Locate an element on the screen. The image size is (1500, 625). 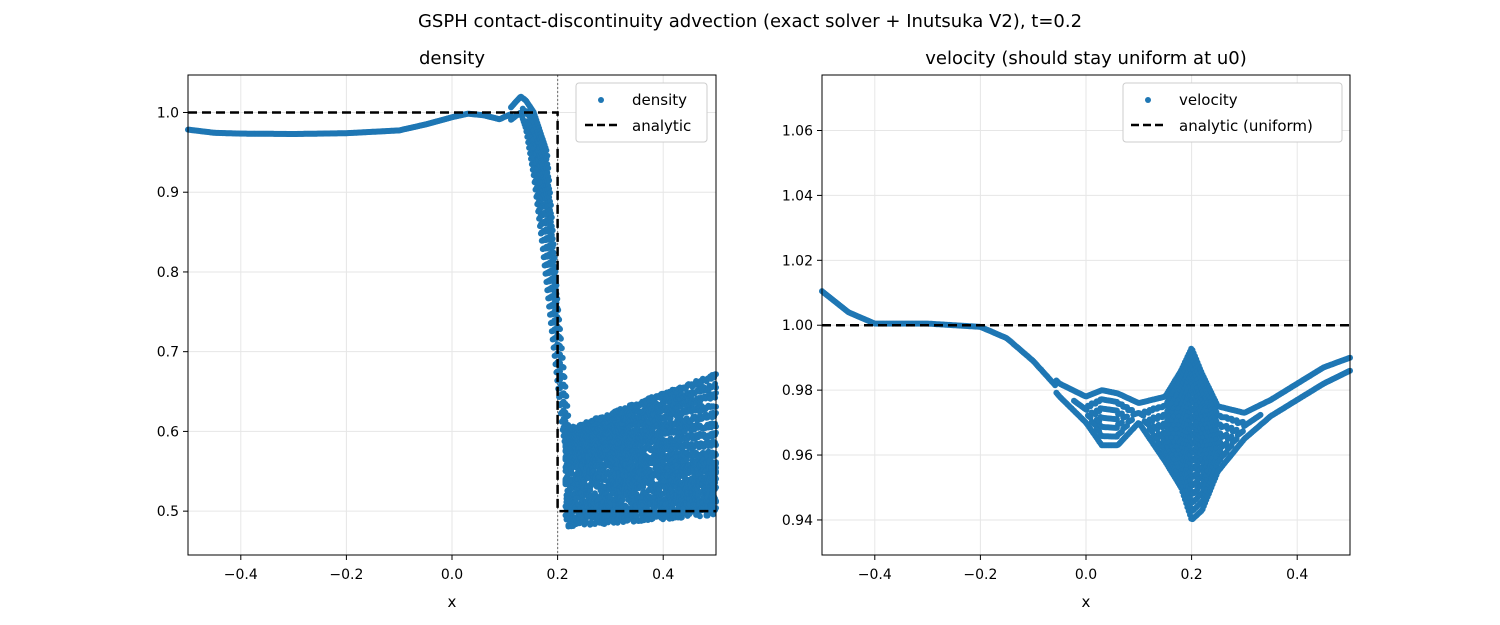
y-tick-label: 0.5 is located at coordinates (168, 512).